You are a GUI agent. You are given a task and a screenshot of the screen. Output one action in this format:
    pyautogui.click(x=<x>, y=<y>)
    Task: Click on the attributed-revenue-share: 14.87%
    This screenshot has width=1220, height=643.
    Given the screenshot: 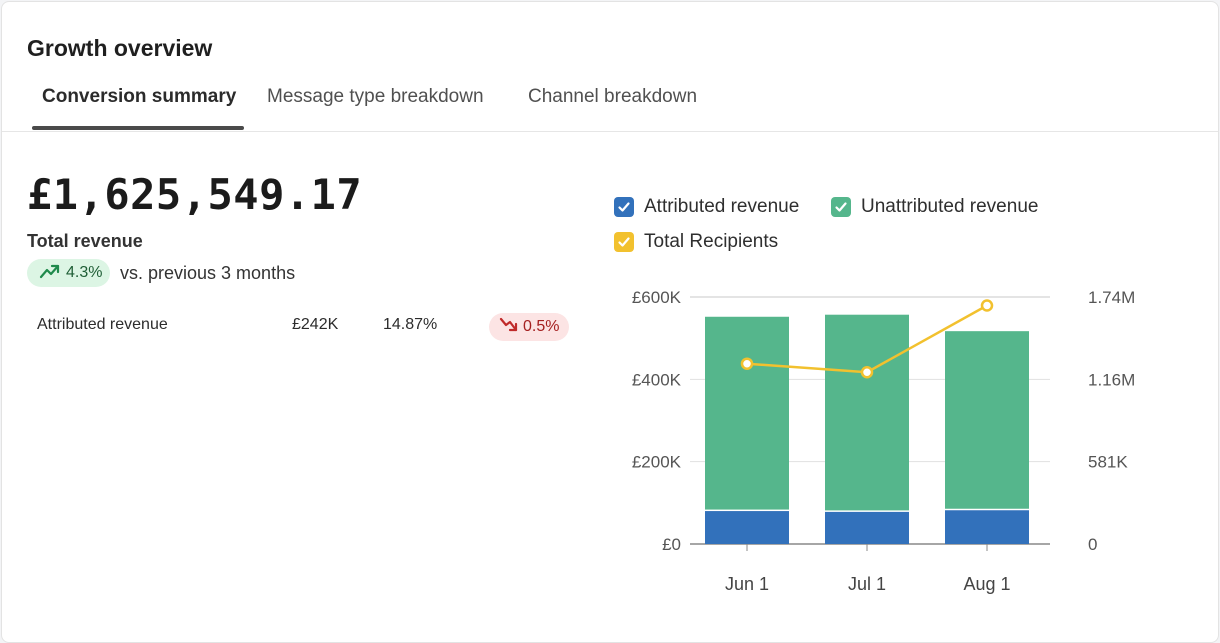 What is the action you would take?
    pyautogui.click(x=410, y=324)
    